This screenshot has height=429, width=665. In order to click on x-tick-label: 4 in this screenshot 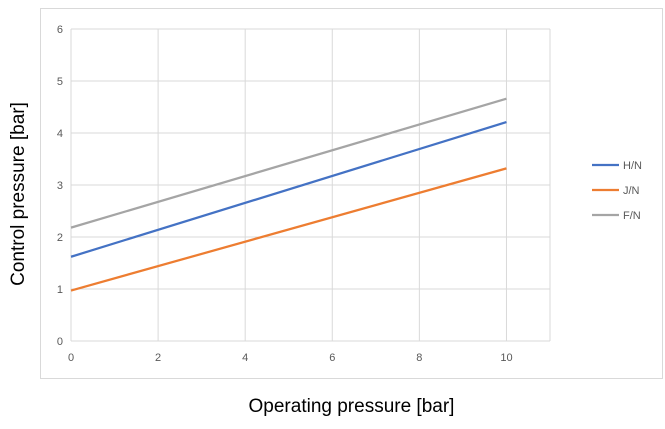, I will do `click(245, 358)`.